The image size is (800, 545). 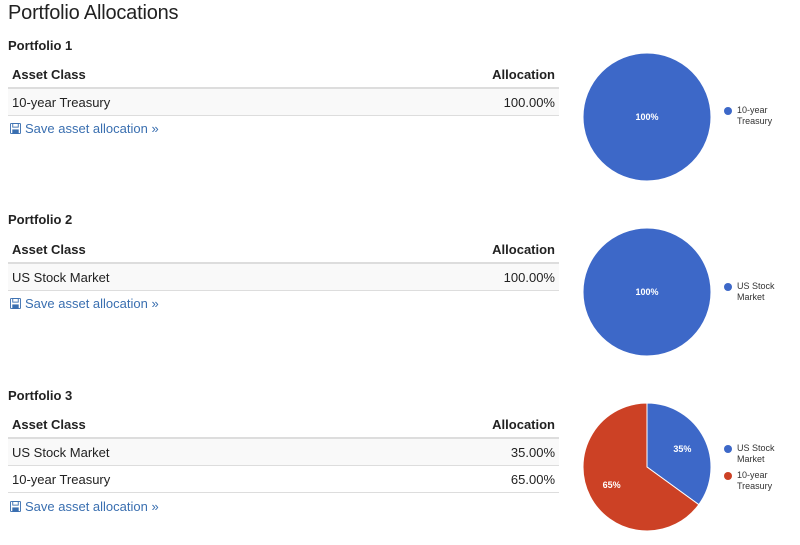 I want to click on portfolio-1-pie-chart: 100%, so click(x=647, y=117).